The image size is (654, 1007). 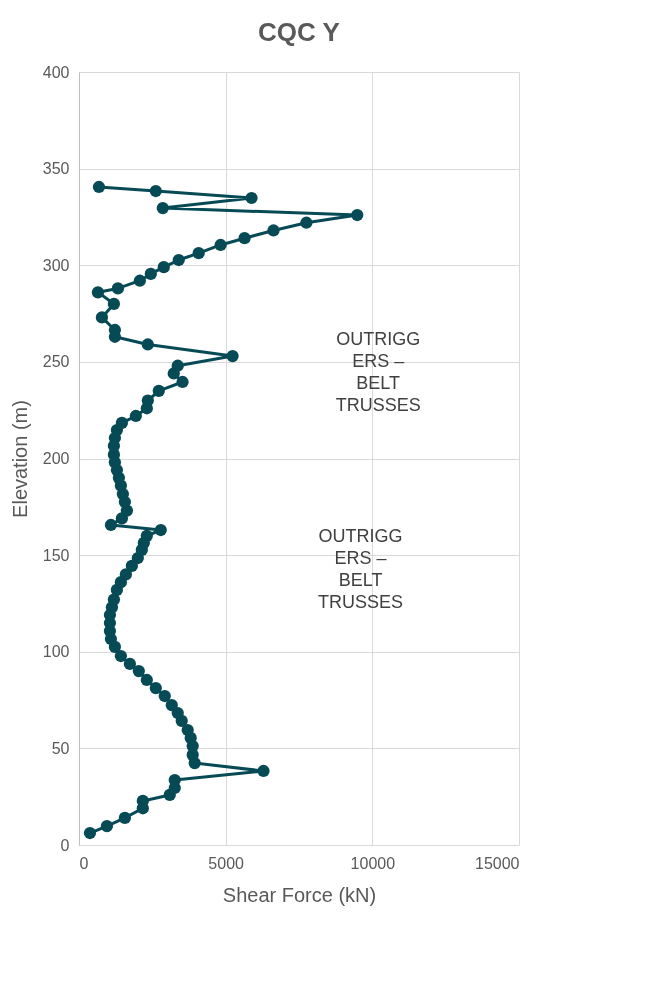 I want to click on y-tick-label: 300, so click(x=56, y=265).